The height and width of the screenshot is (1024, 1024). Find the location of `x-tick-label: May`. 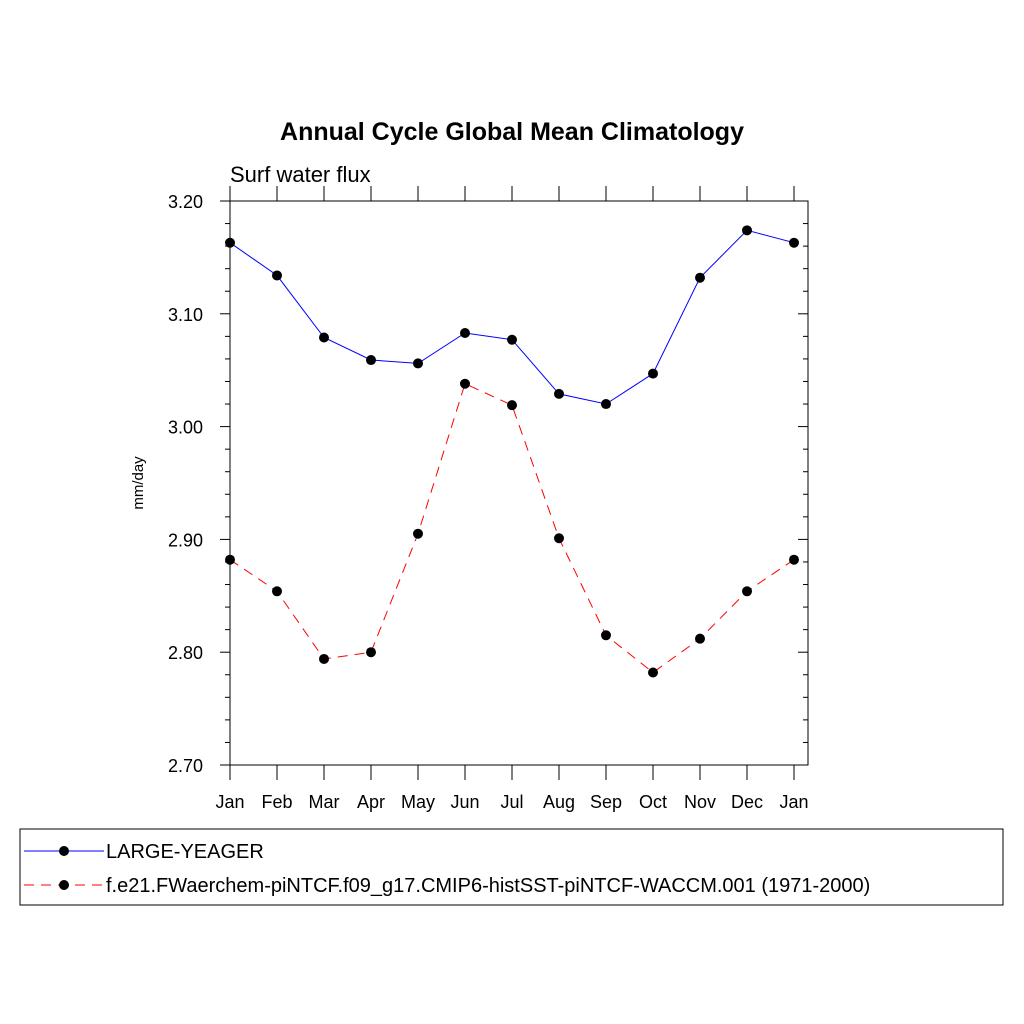

x-tick-label: May is located at coordinates (418, 802).